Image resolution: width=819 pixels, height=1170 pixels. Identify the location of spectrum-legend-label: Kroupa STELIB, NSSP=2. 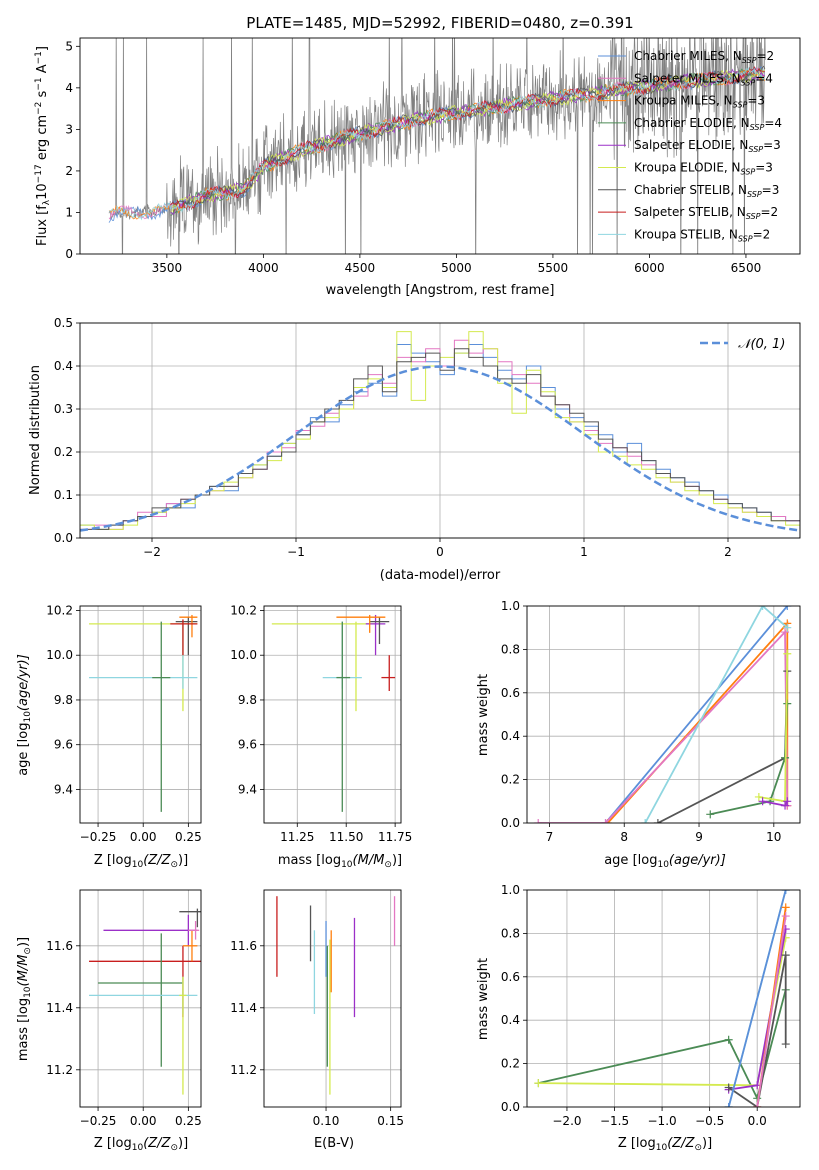
(702, 235).